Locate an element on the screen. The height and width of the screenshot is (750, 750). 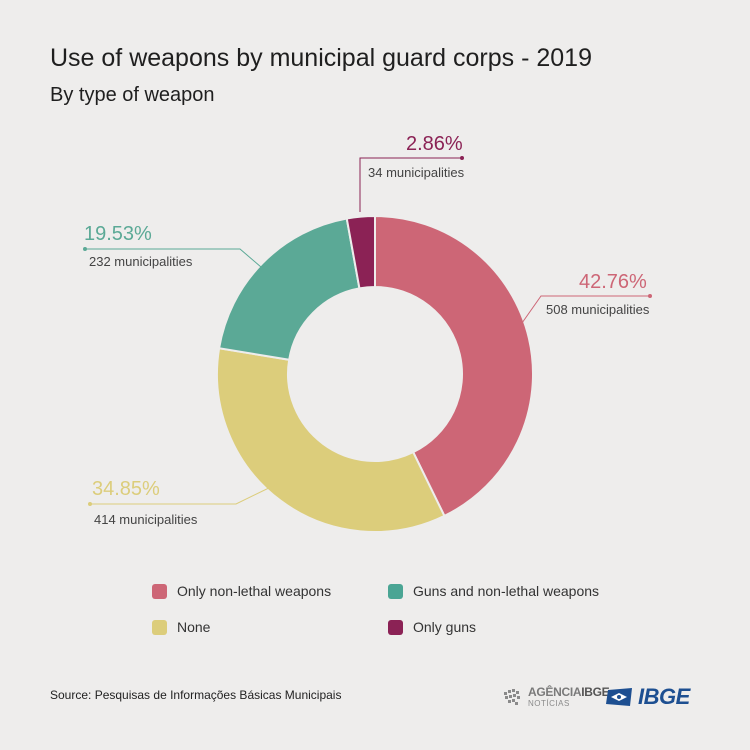
legend-item-none: None is located at coordinates (181, 627).